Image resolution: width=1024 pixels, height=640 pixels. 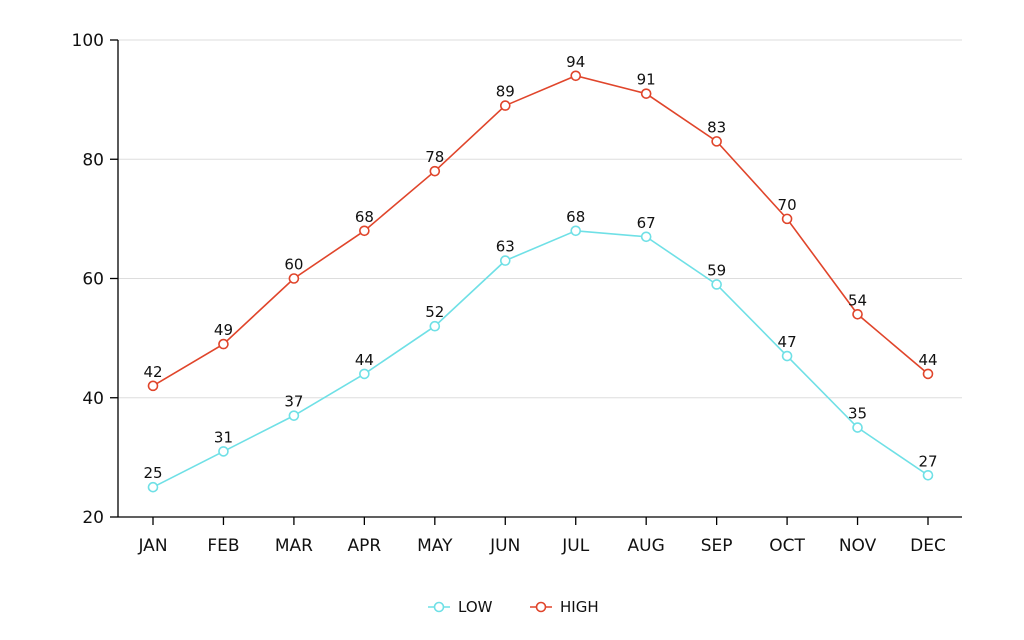 What do you see at coordinates (93, 399) in the screenshot?
I see `y-tick-label: 40` at bounding box center [93, 399].